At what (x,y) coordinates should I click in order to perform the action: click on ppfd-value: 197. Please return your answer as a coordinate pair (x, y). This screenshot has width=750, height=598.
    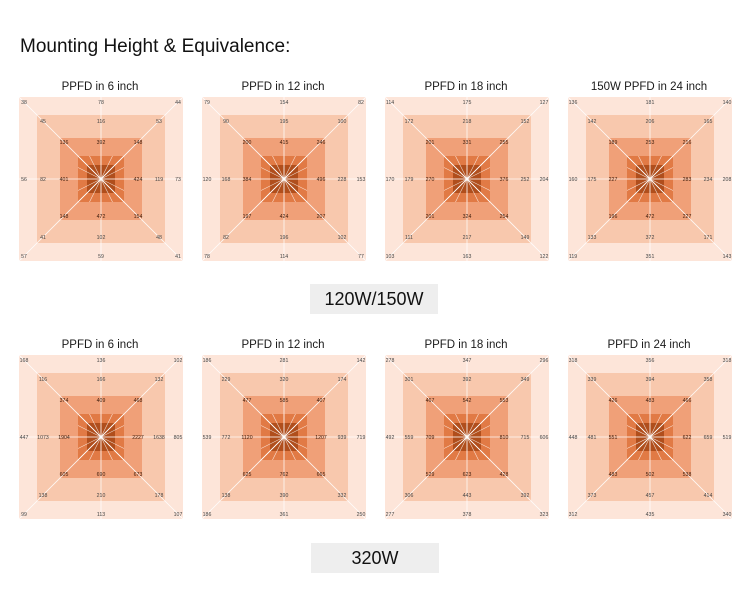
    Looking at the image, I should click on (247, 217).